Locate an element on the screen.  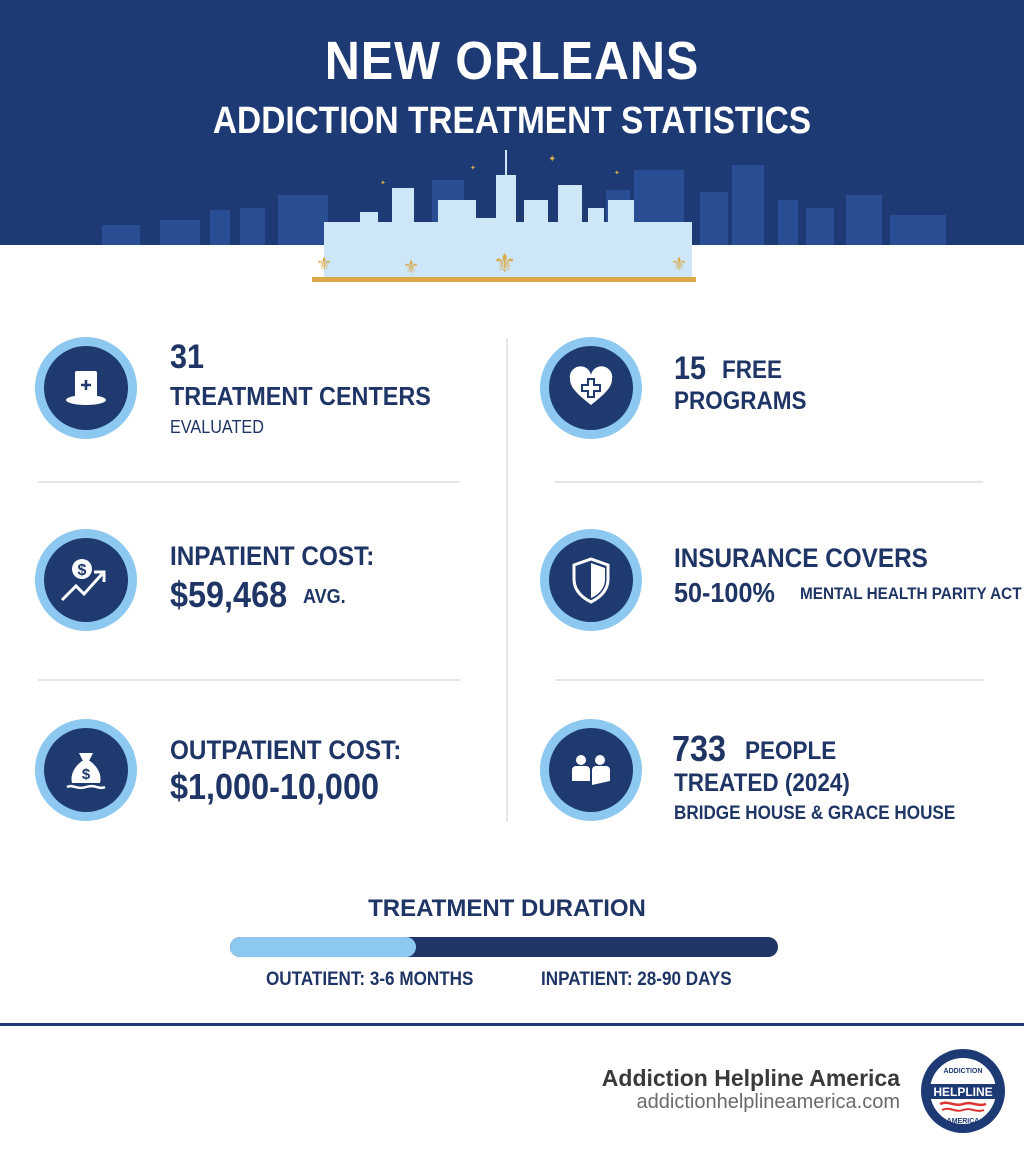
treated-sub: BRIDGE HOUSE & GRACE HOUSE is located at coordinates (815, 813).